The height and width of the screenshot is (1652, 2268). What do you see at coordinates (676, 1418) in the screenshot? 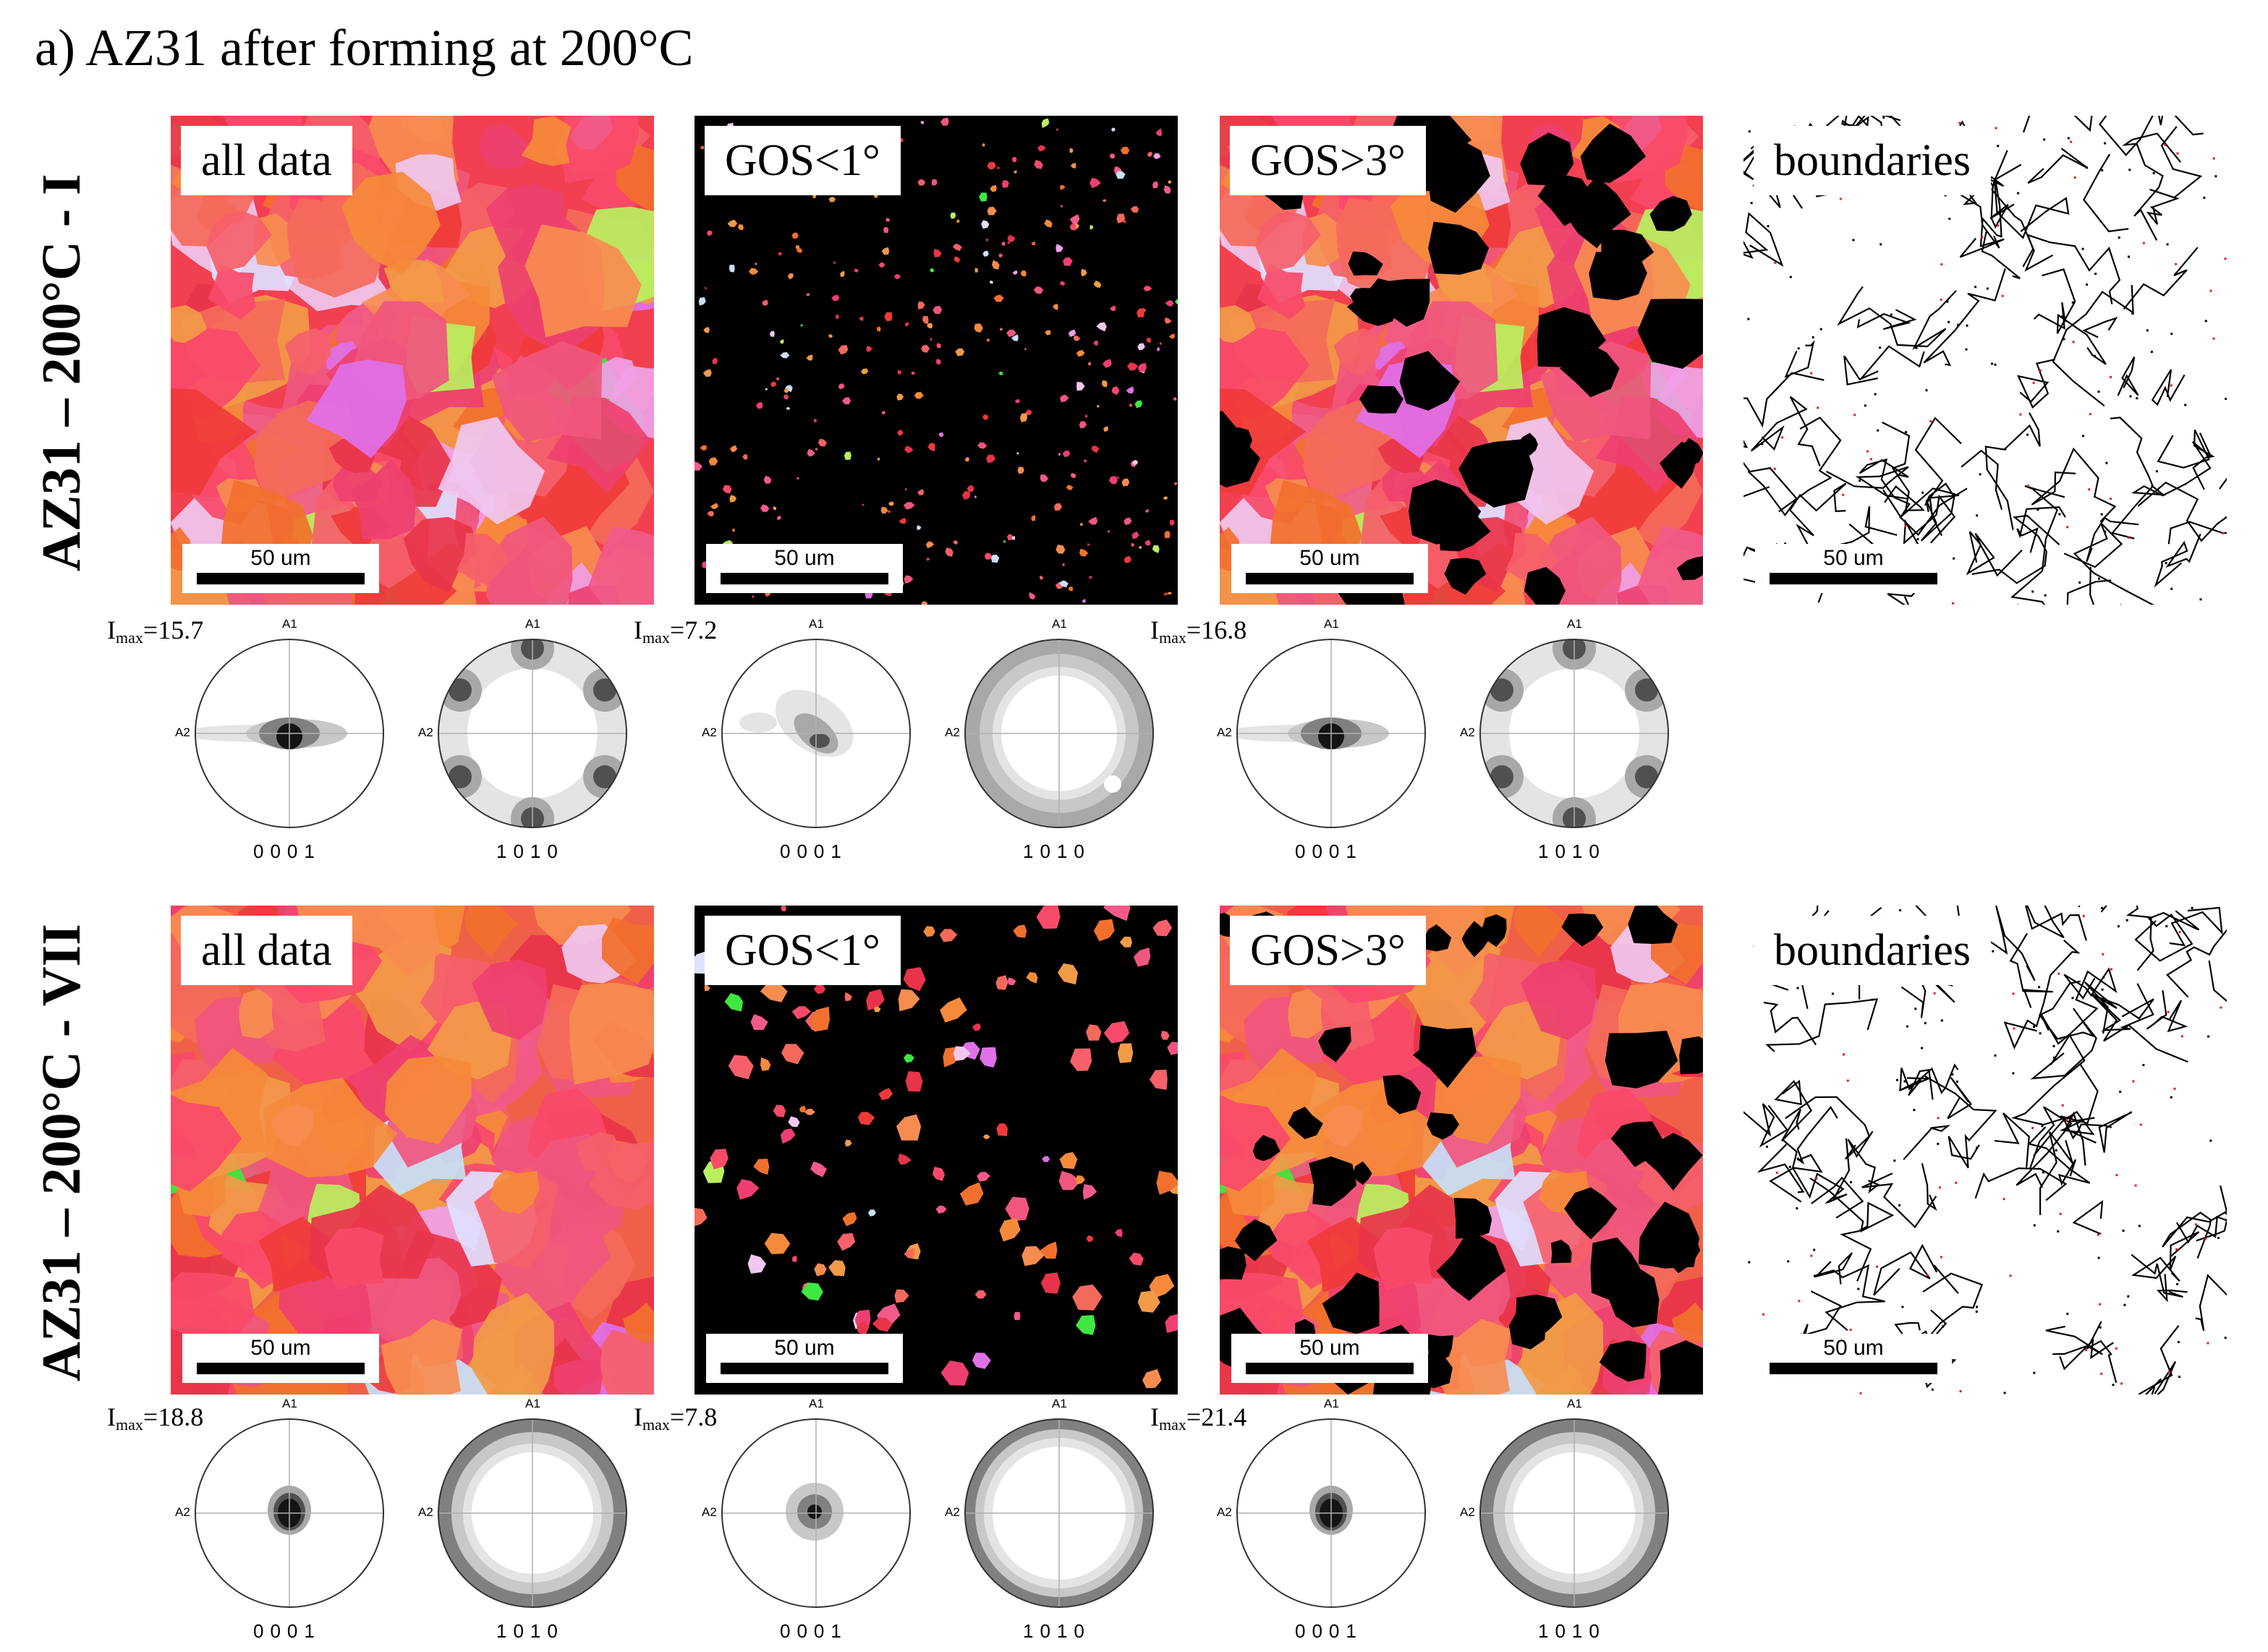
I see `imax-label: Imax=7.8` at bounding box center [676, 1418].